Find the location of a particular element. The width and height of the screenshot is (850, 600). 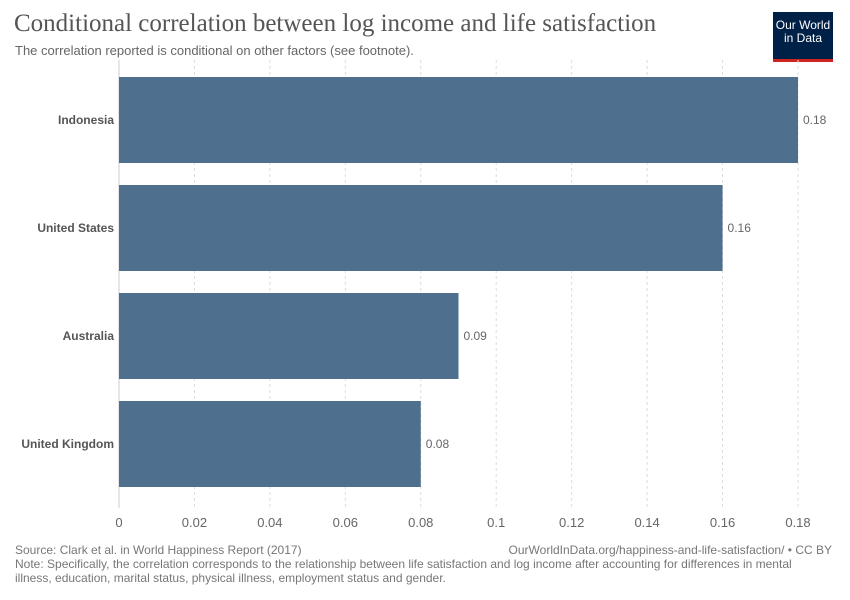

x-tick-label: 0.1 is located at coordinates (496, 522).